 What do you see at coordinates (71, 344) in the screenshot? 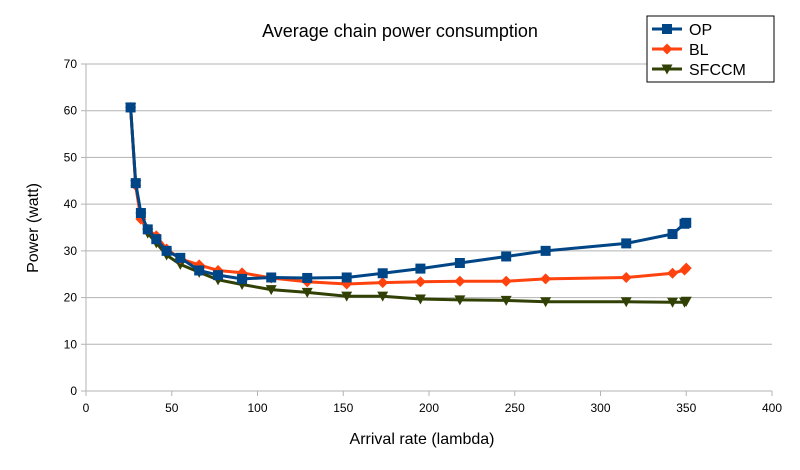
I see `y-tick-label: 10` at bounding box center [71, 344].